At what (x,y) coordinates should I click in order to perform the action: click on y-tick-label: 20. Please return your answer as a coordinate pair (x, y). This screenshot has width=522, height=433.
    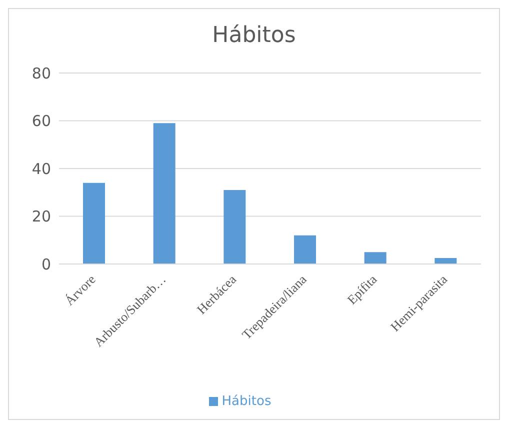
    Looking at the image, I should click on (41, 217).